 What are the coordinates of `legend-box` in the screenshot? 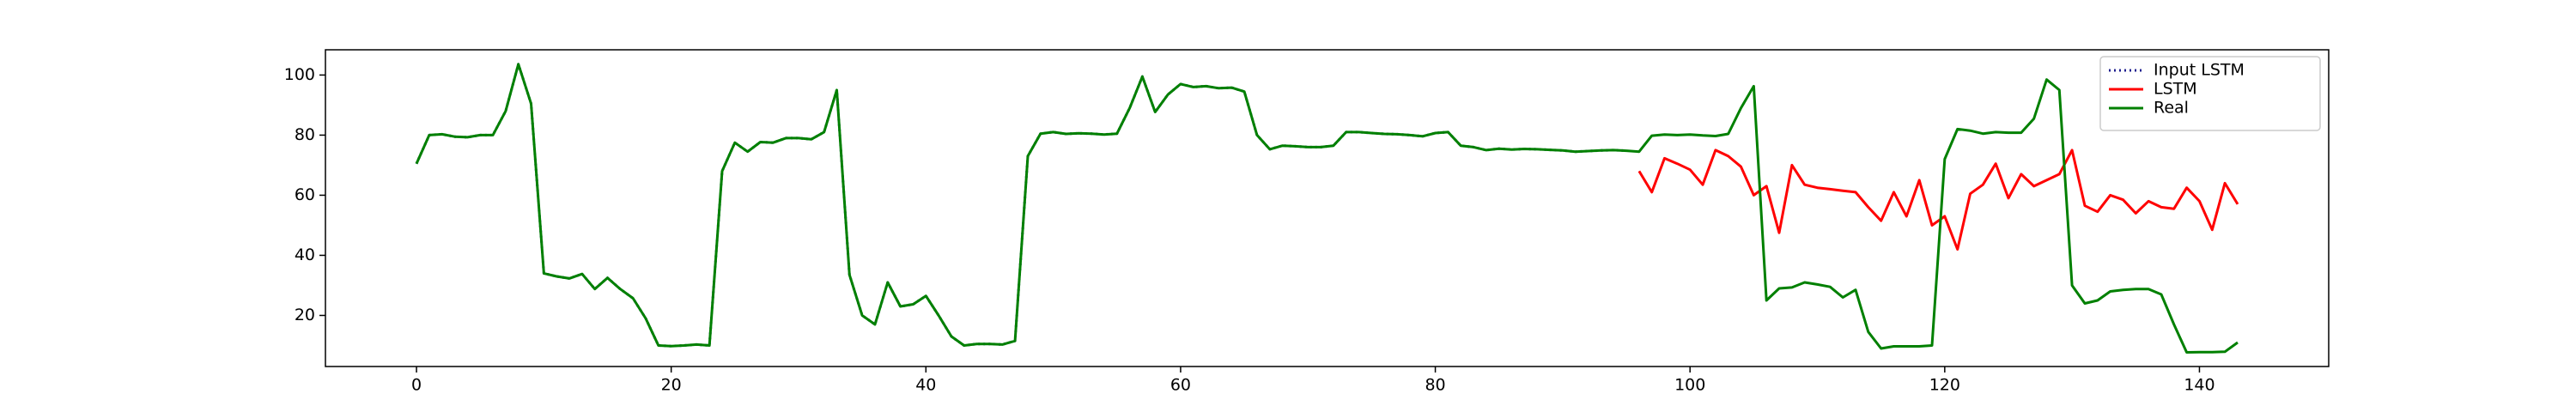 It's located at (2210, 93).